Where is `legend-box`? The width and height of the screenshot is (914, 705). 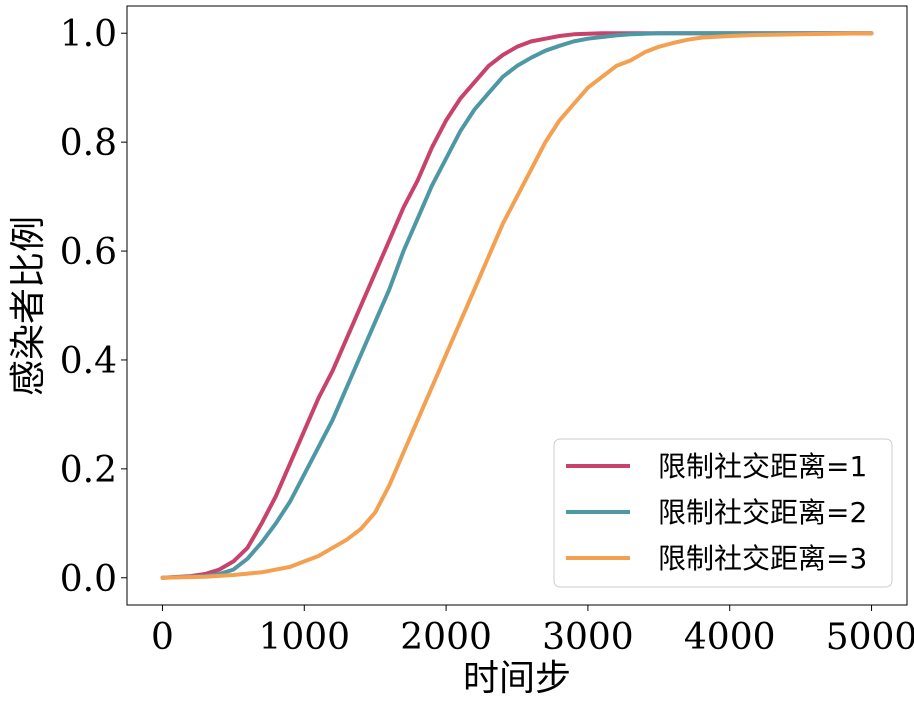 legend-box is located at coordinates (723, 513).